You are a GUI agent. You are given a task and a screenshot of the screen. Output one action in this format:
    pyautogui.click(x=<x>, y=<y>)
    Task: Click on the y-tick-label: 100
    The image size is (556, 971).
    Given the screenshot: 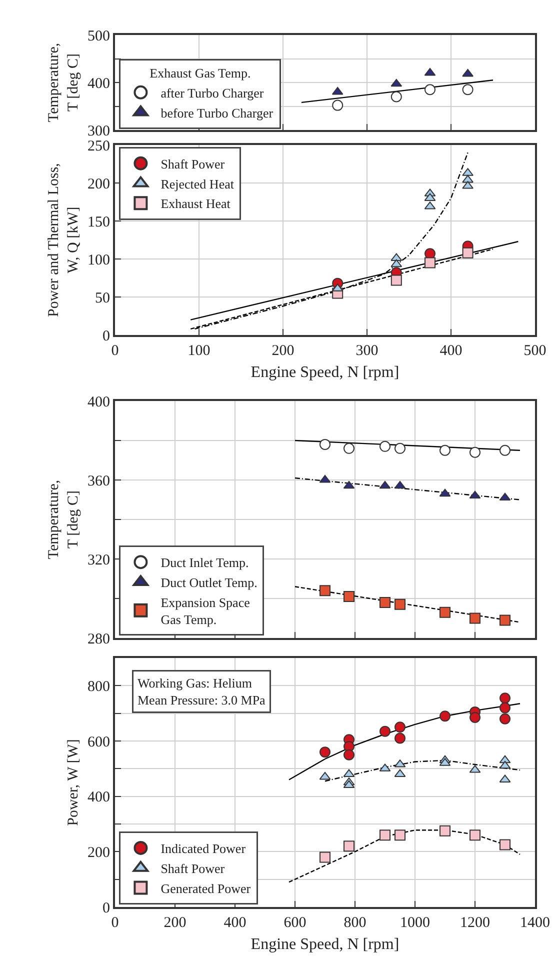 What is the action you would take?
    pyautogui.click(x=99, y=260)
    